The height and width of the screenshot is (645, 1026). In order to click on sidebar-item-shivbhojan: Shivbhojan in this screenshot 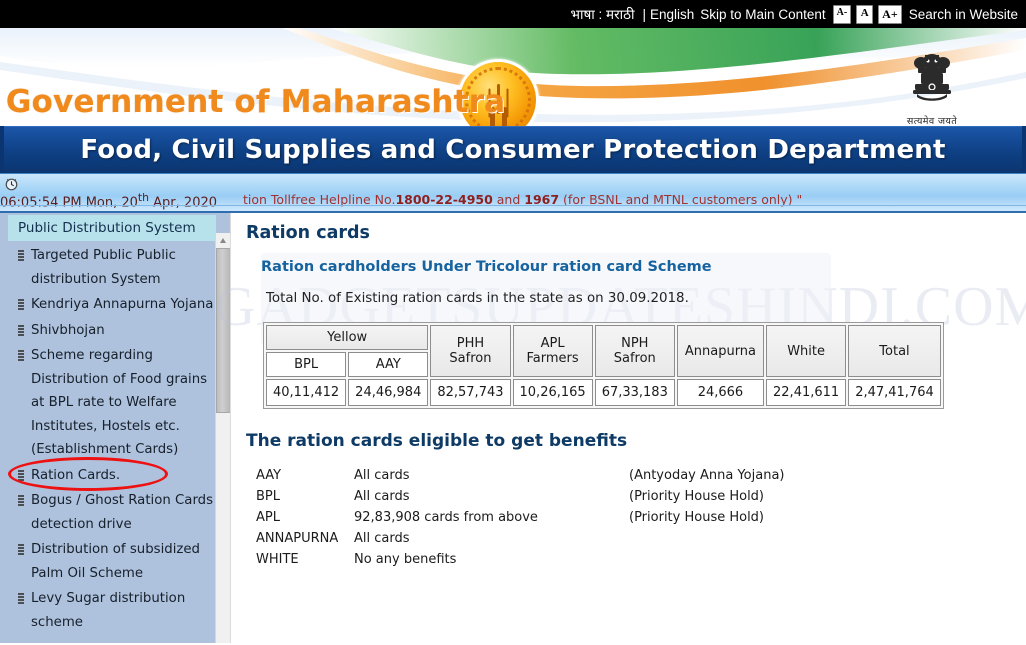, I will do `click(112, 331)`.